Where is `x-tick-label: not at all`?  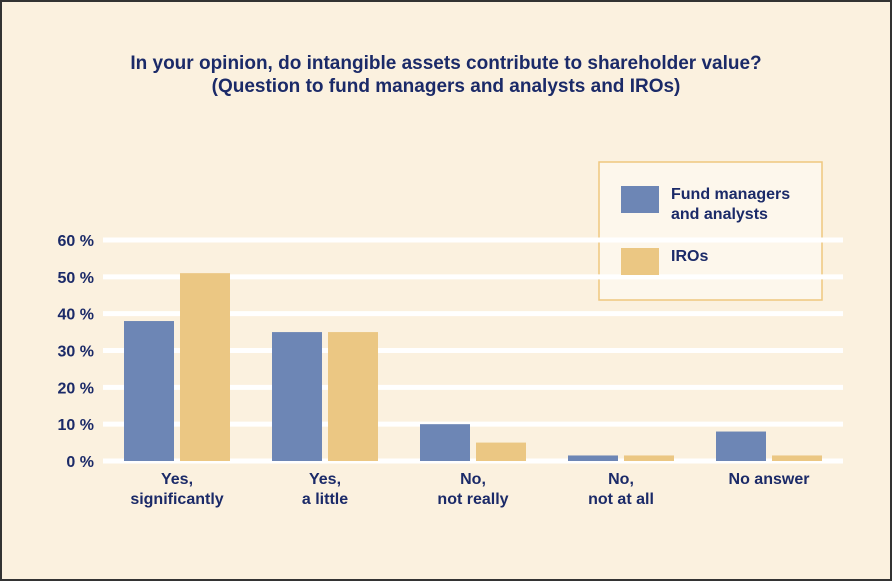 x-tick-label: not at all is located at coordinates (621, 499).